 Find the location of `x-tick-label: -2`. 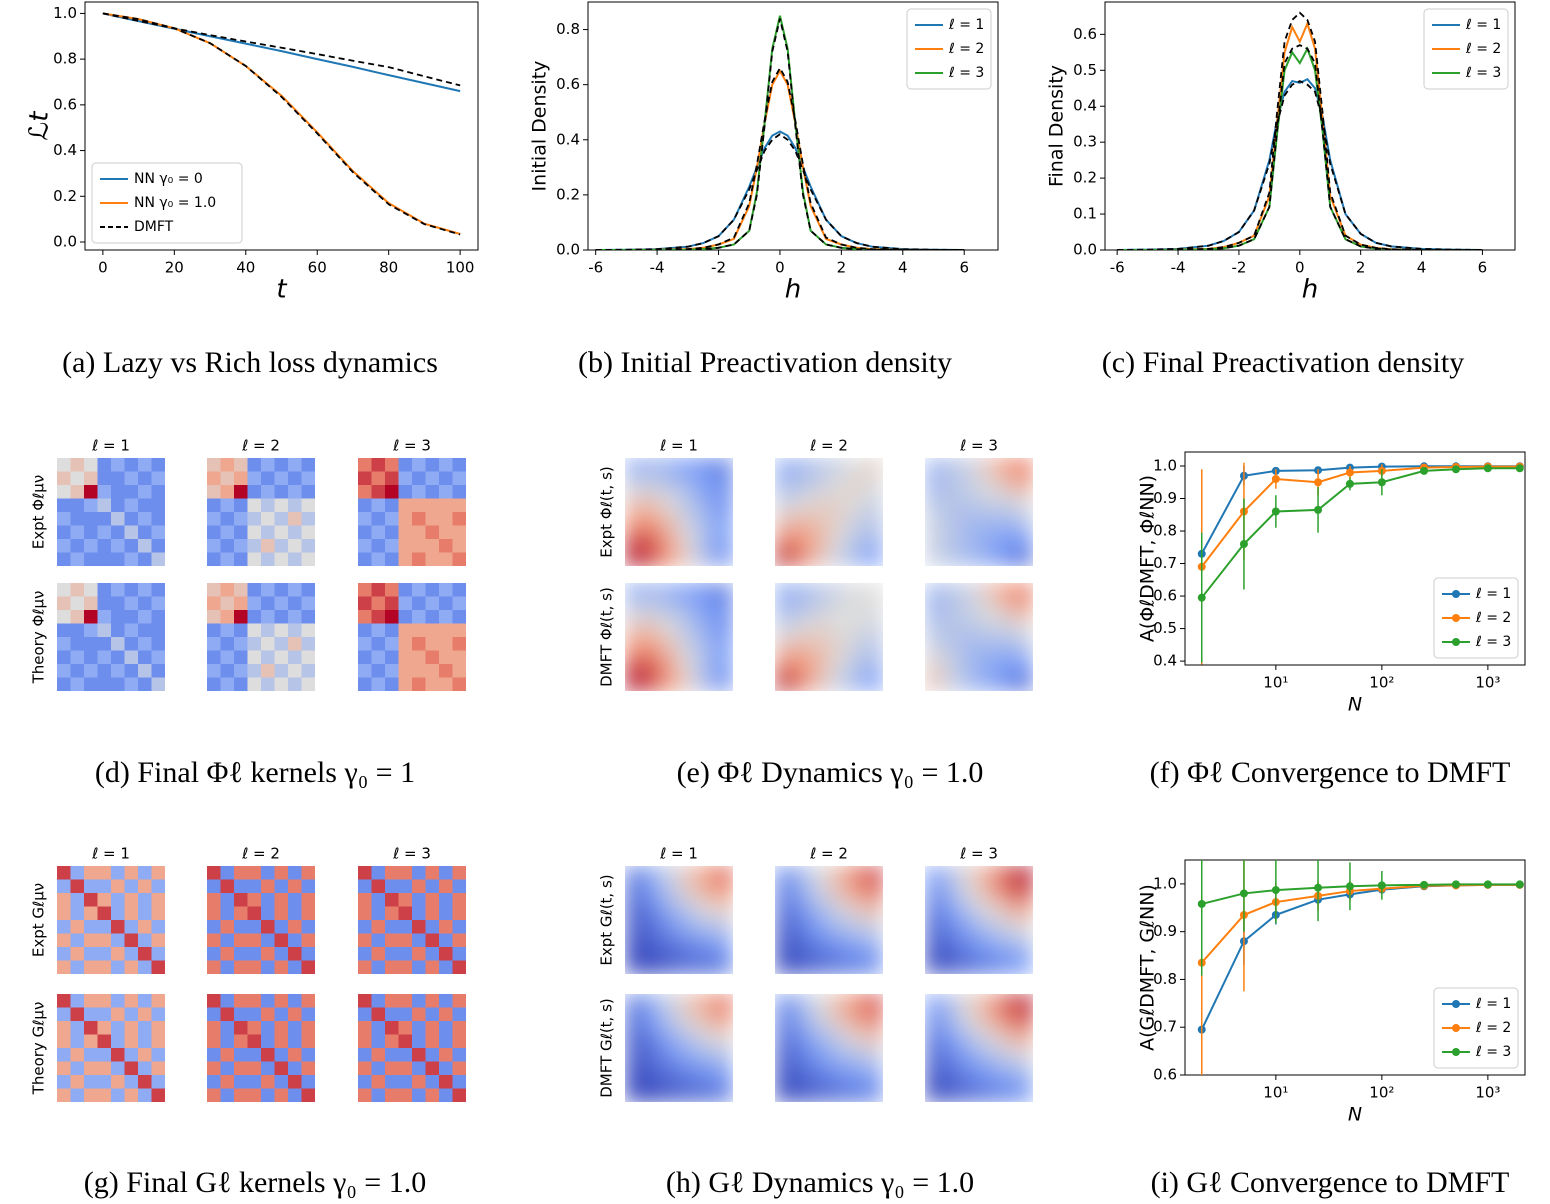

x-tick-label: -2 is located at coordinates (718, 268).